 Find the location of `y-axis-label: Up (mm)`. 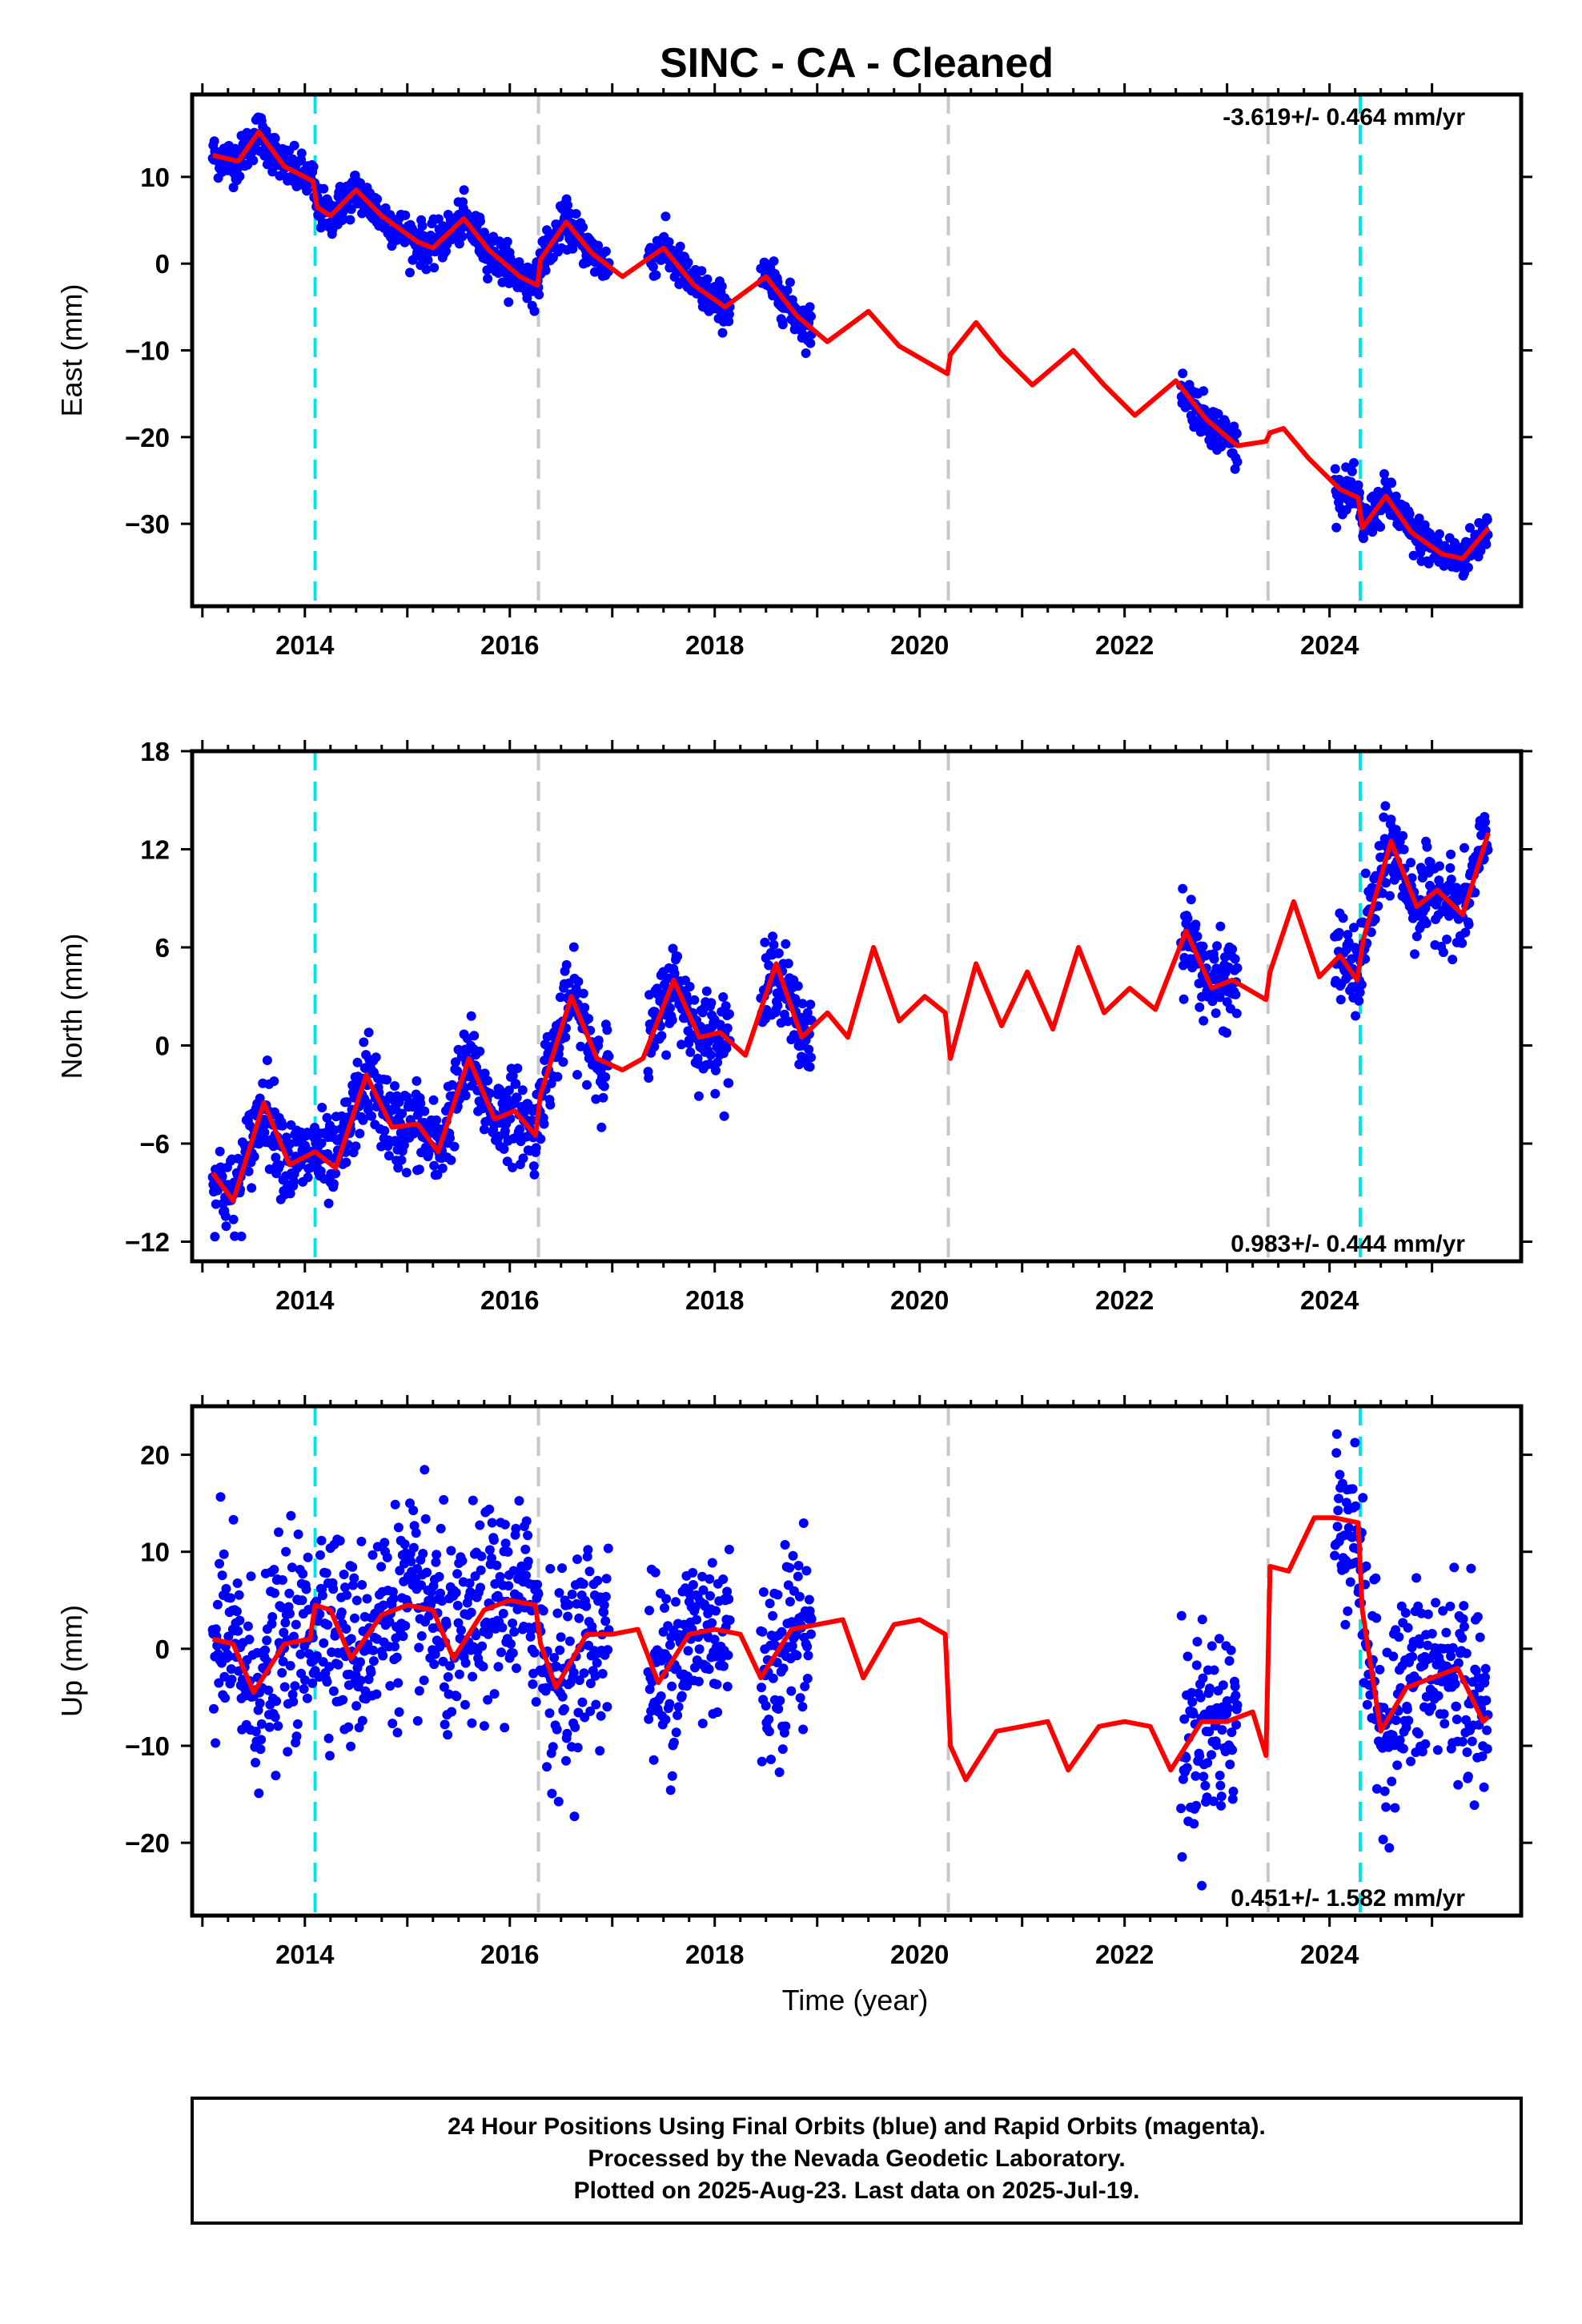

y-axis-label: Up (mm) is located at coordinates (71, 1661).